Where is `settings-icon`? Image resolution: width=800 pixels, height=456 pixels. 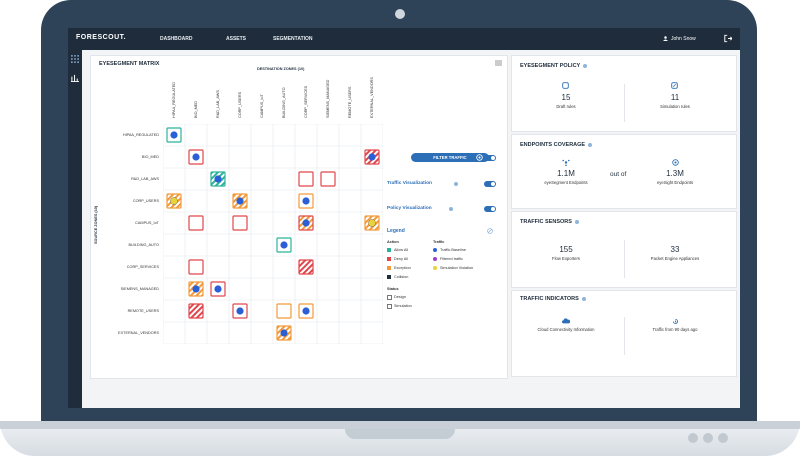 settings-icon is located at coordinates (479, 157).